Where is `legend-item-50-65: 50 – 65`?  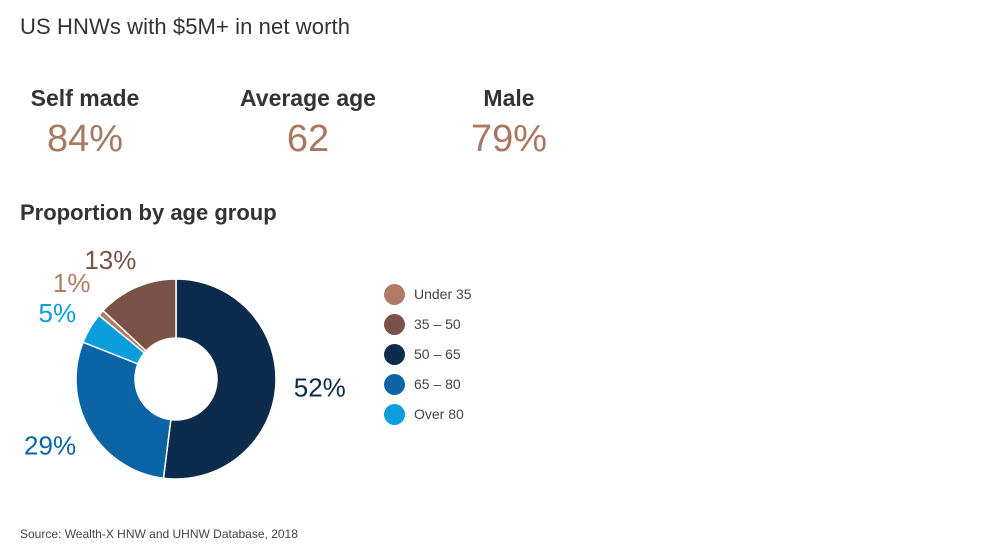 legend-item-50-65: 50 – 65 is located at coordinates (428, 354).